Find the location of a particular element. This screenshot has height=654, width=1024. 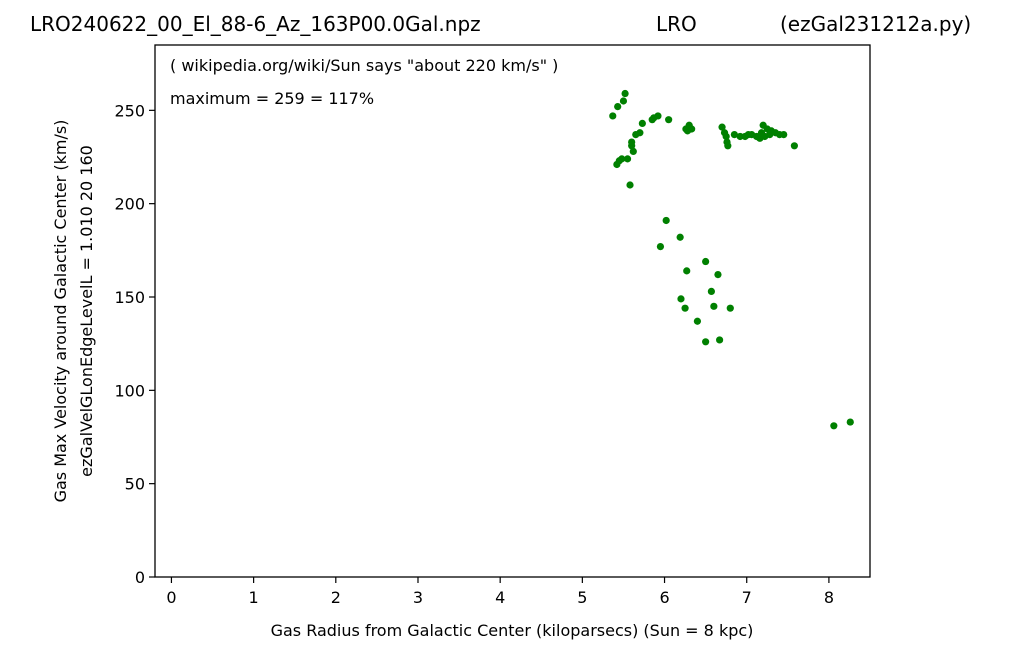

x-tick-label: 2 is located at coordinates (336, 597).